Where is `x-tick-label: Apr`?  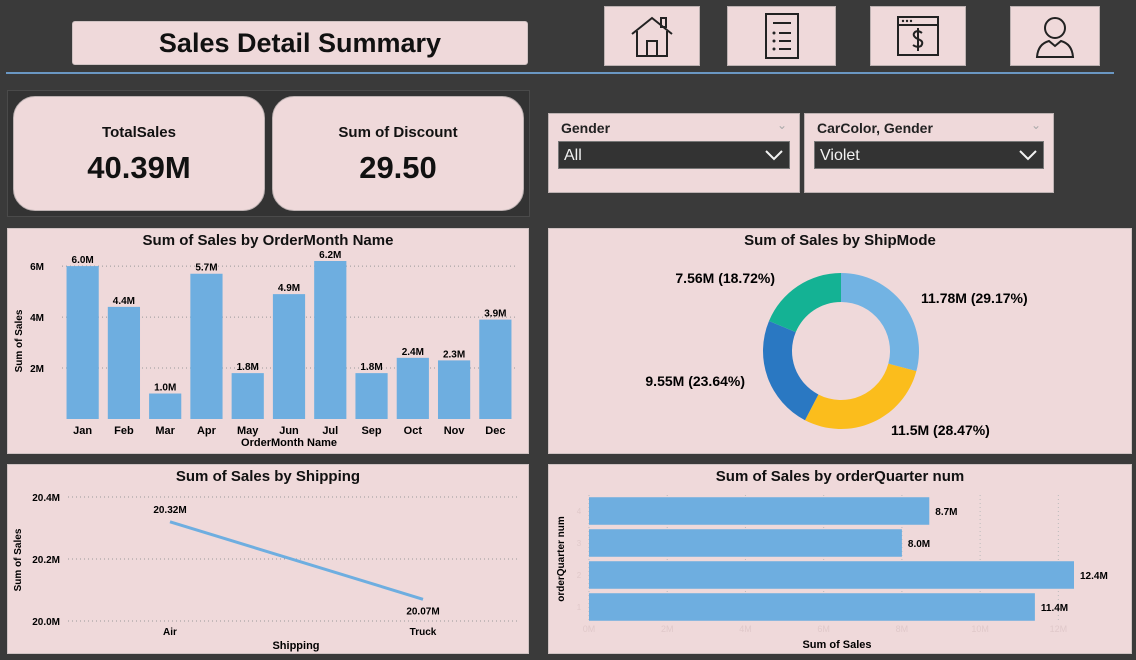
x-tick-label: Apr is located at coordinates (207, 431).